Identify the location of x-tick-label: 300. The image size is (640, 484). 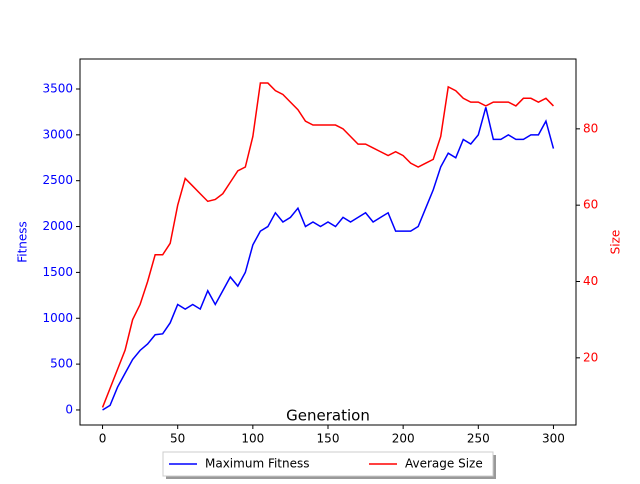
(553, 439).